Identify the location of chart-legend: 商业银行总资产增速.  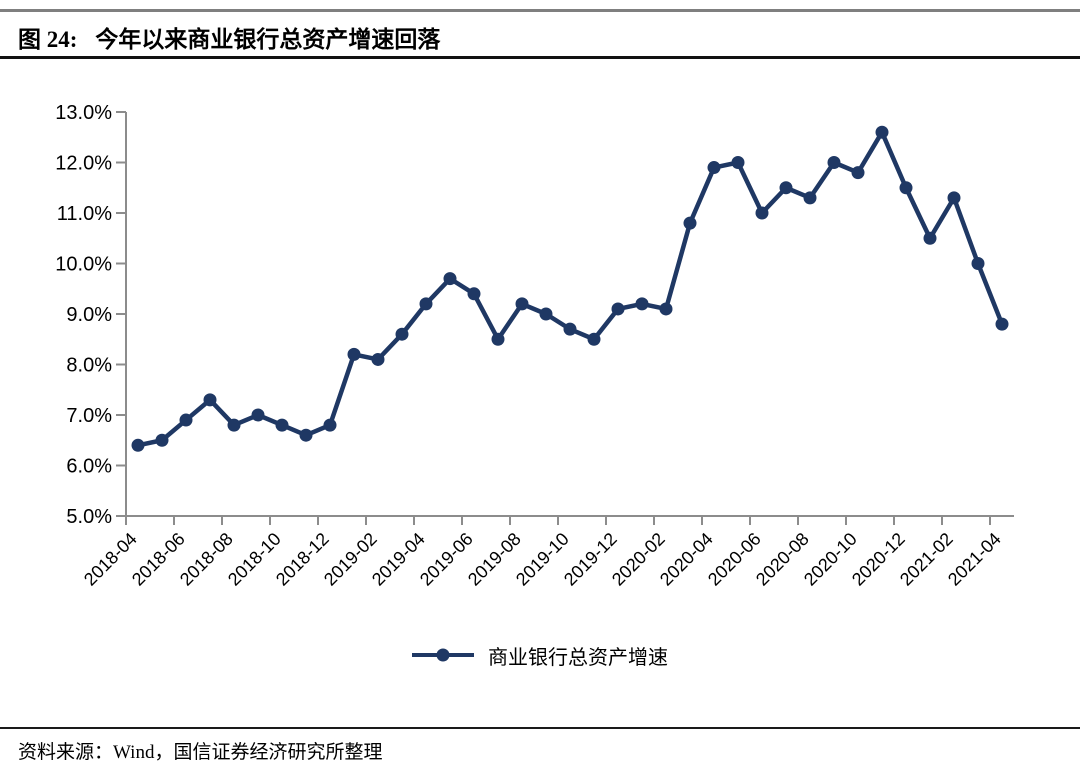
(540, 655).